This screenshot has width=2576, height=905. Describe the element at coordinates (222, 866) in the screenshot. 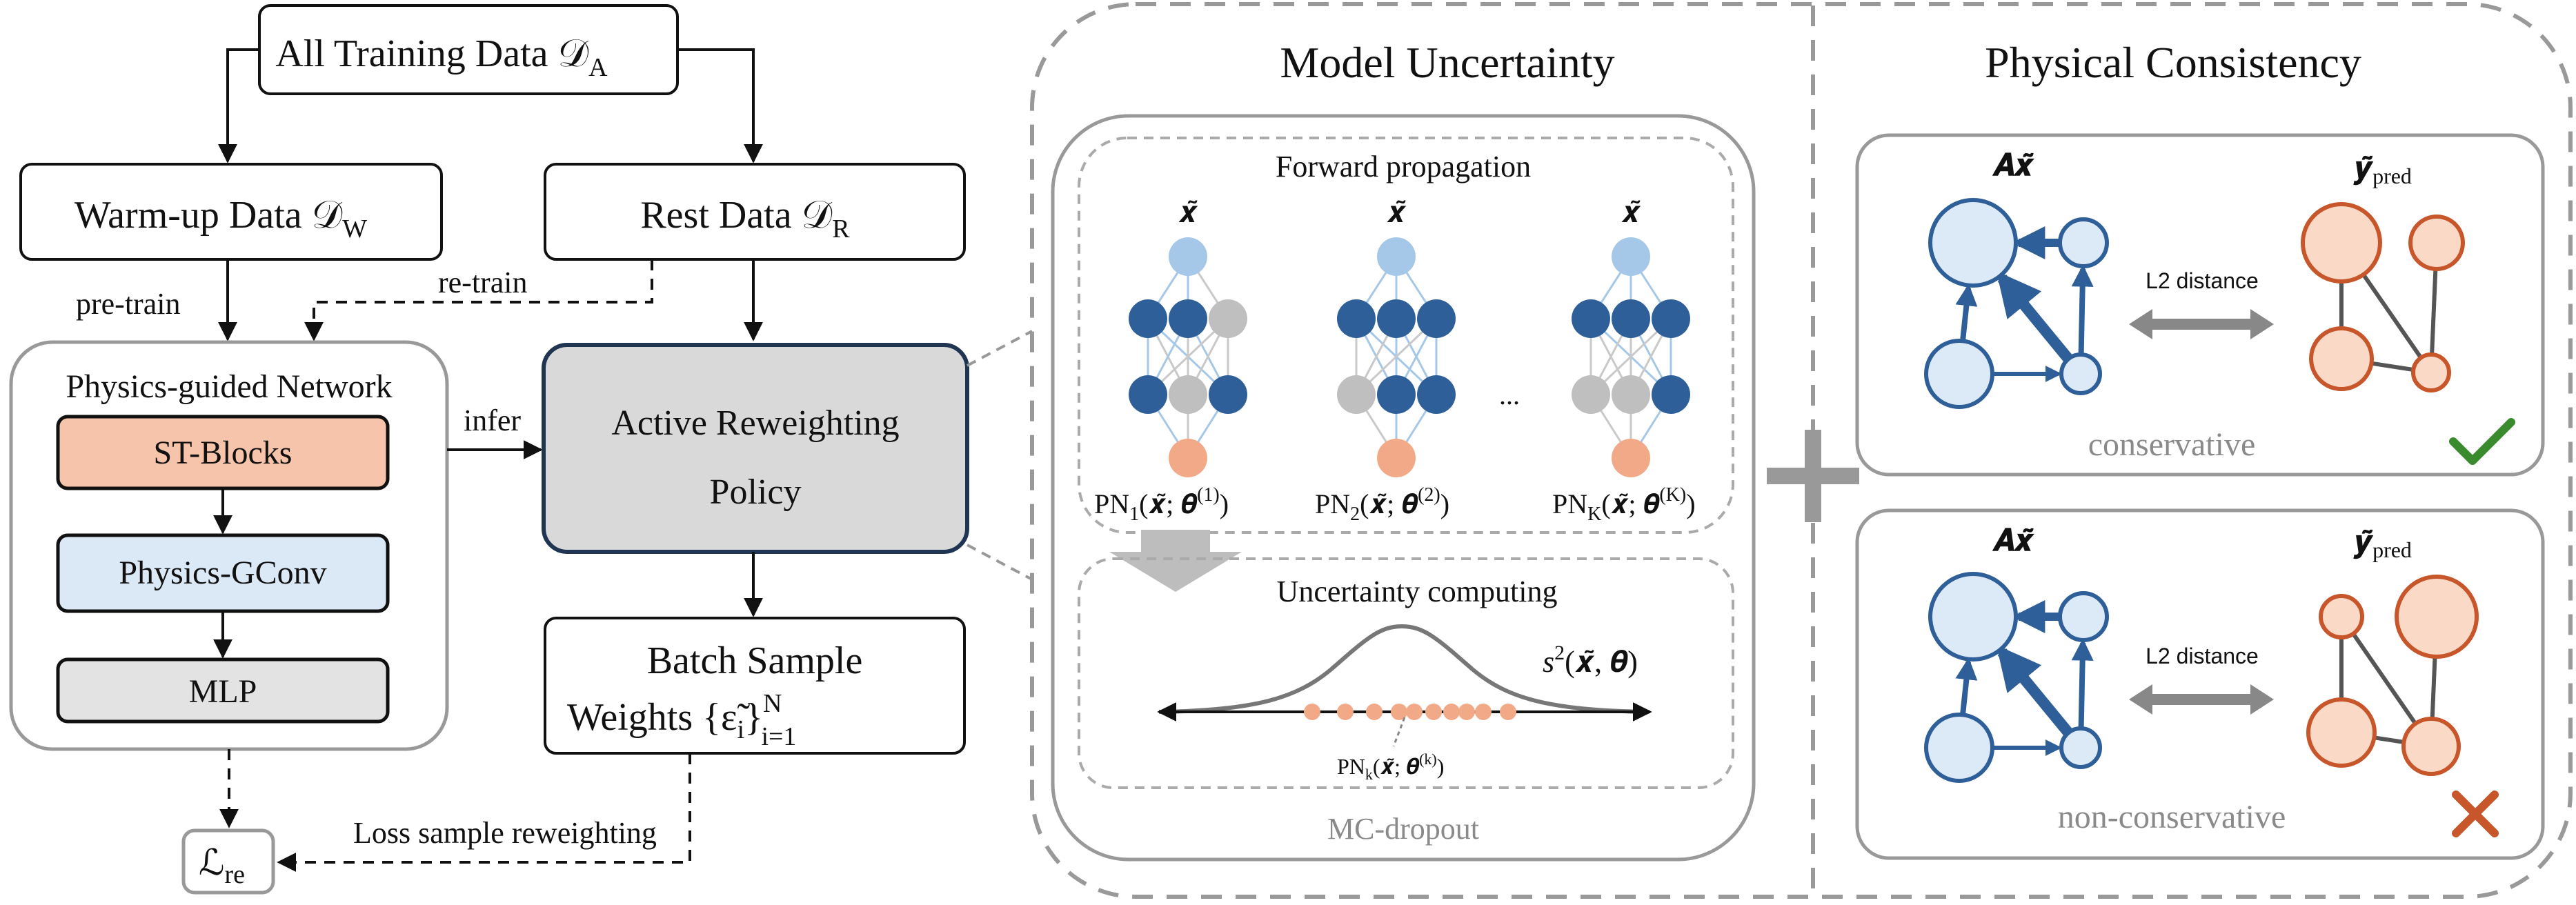

I see `loss-symbol: ℒre` at that location.